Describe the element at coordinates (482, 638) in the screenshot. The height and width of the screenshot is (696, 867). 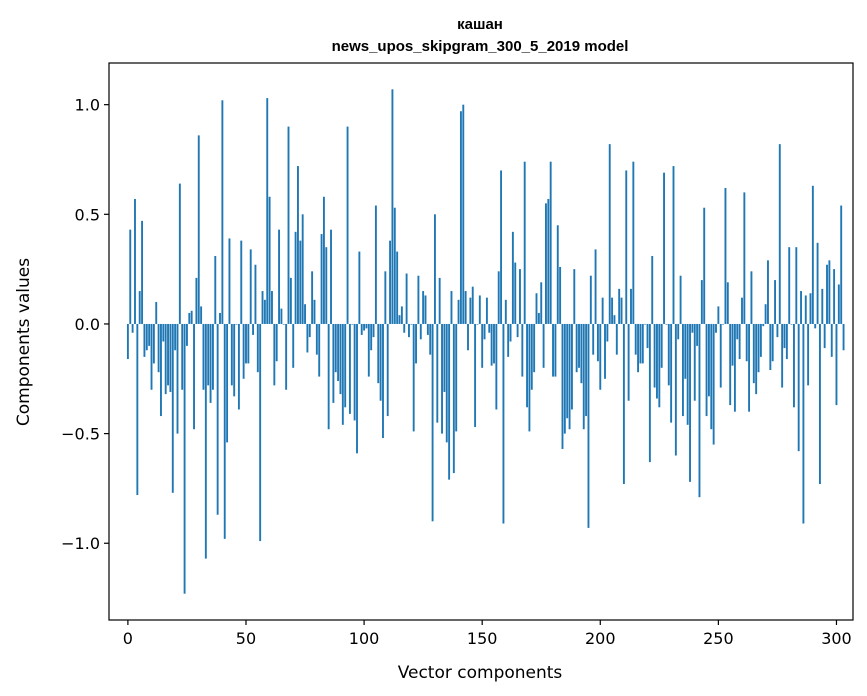
I see `x-tick-label: 150` at that location.